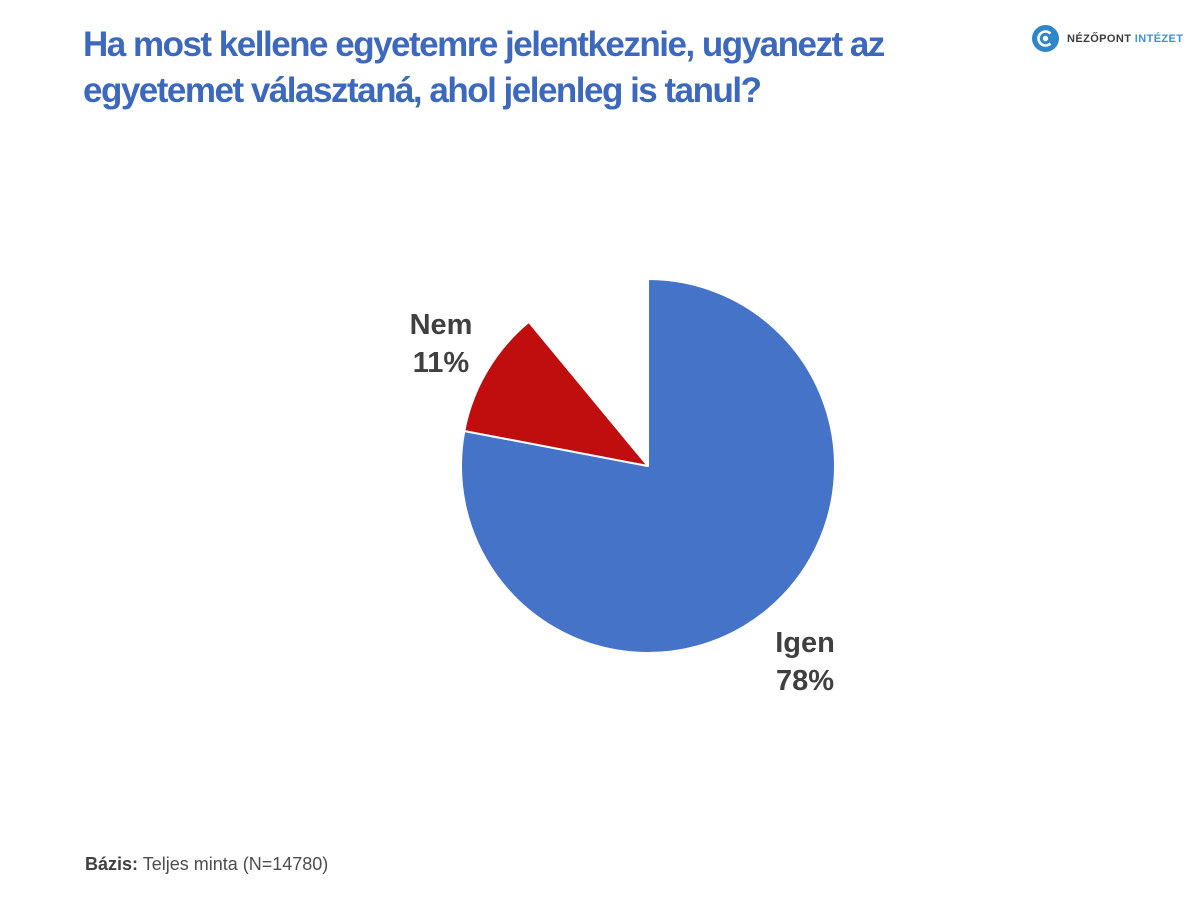  What do you see at coordinates (1045, 38) in the screenshot?
I see `nezopont-eye-icon` at bounding box center [1045, 38].